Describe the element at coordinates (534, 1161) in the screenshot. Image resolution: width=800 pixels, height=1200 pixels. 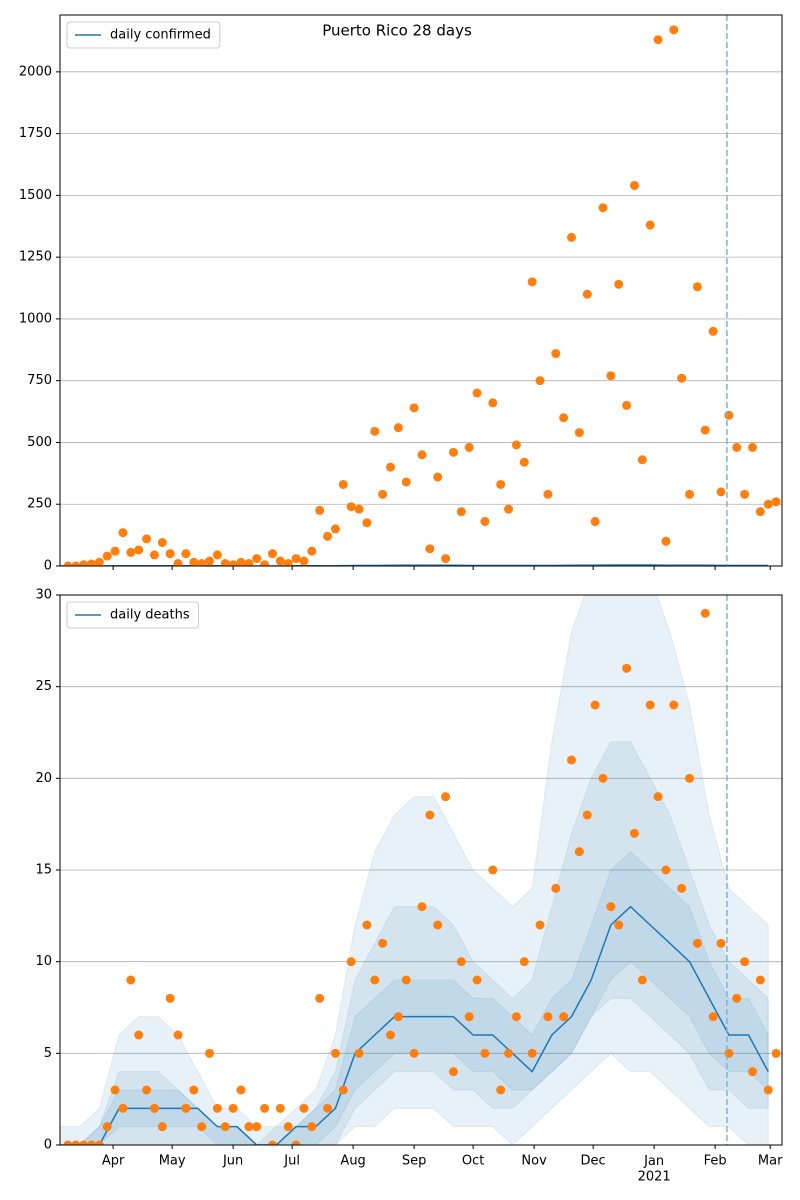
I see `x-tick-label: Nov` at that location.